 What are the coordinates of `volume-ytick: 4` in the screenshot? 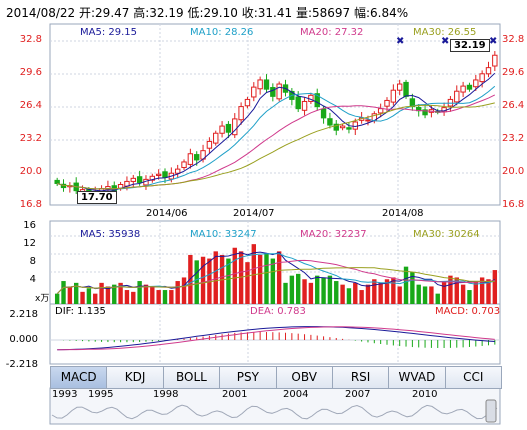 It's located at (32, 279).